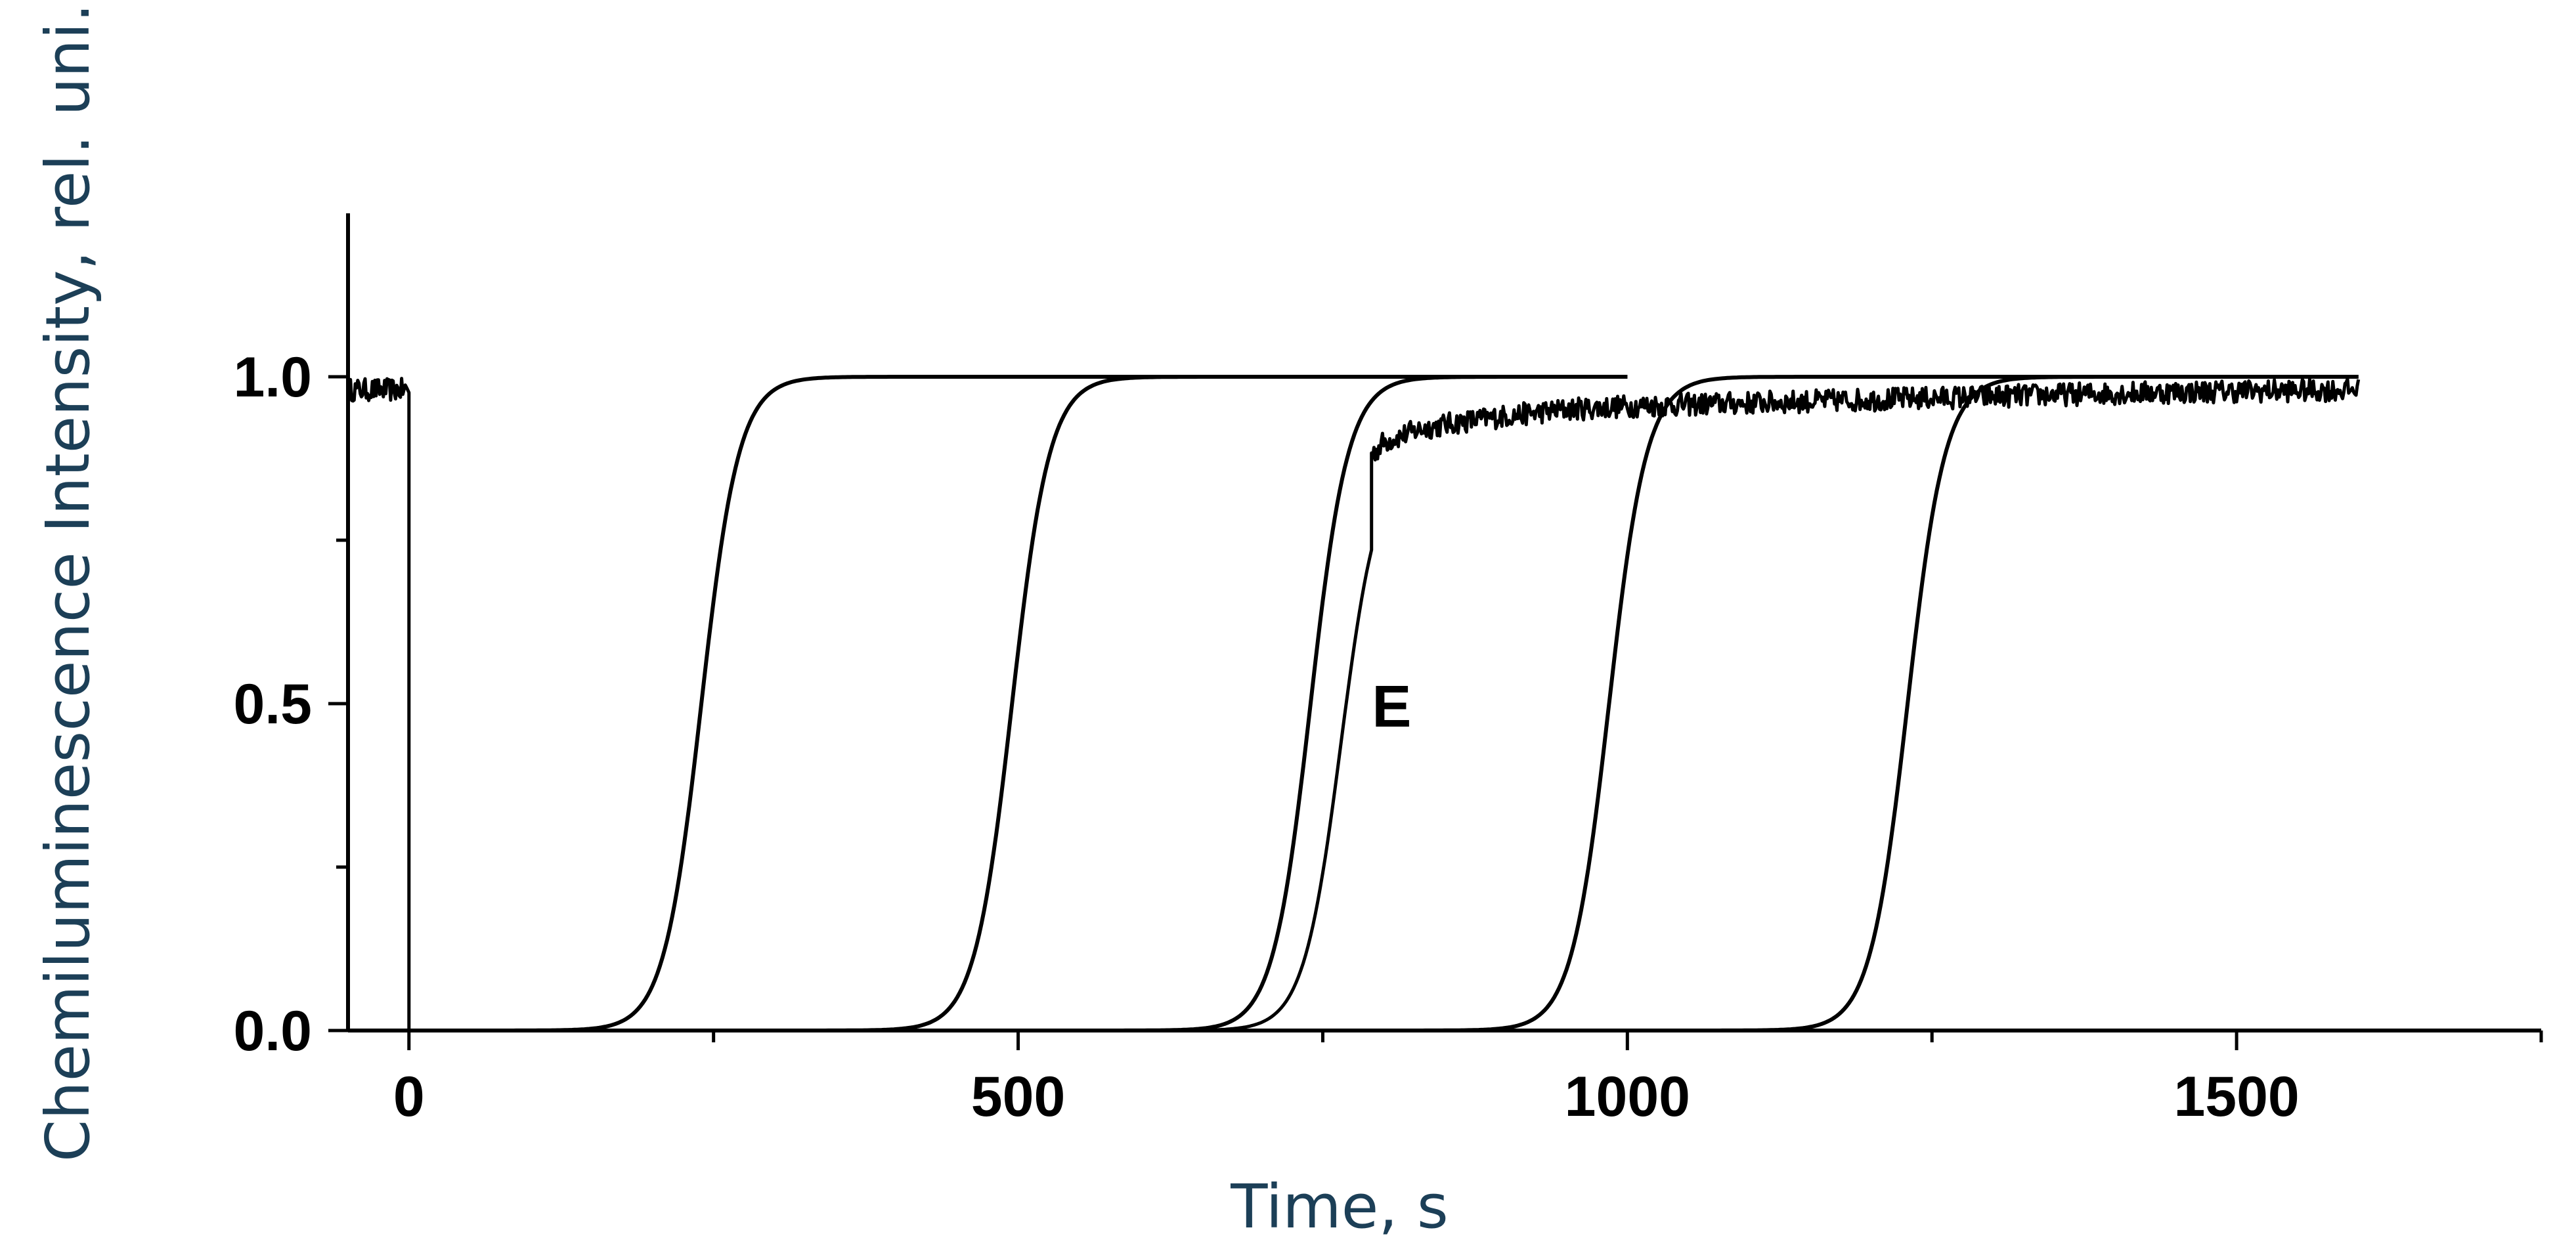 This screenshot has width=2576, height=1255. I want to click on x-tick-label: 1500, so click(2236, 1096).